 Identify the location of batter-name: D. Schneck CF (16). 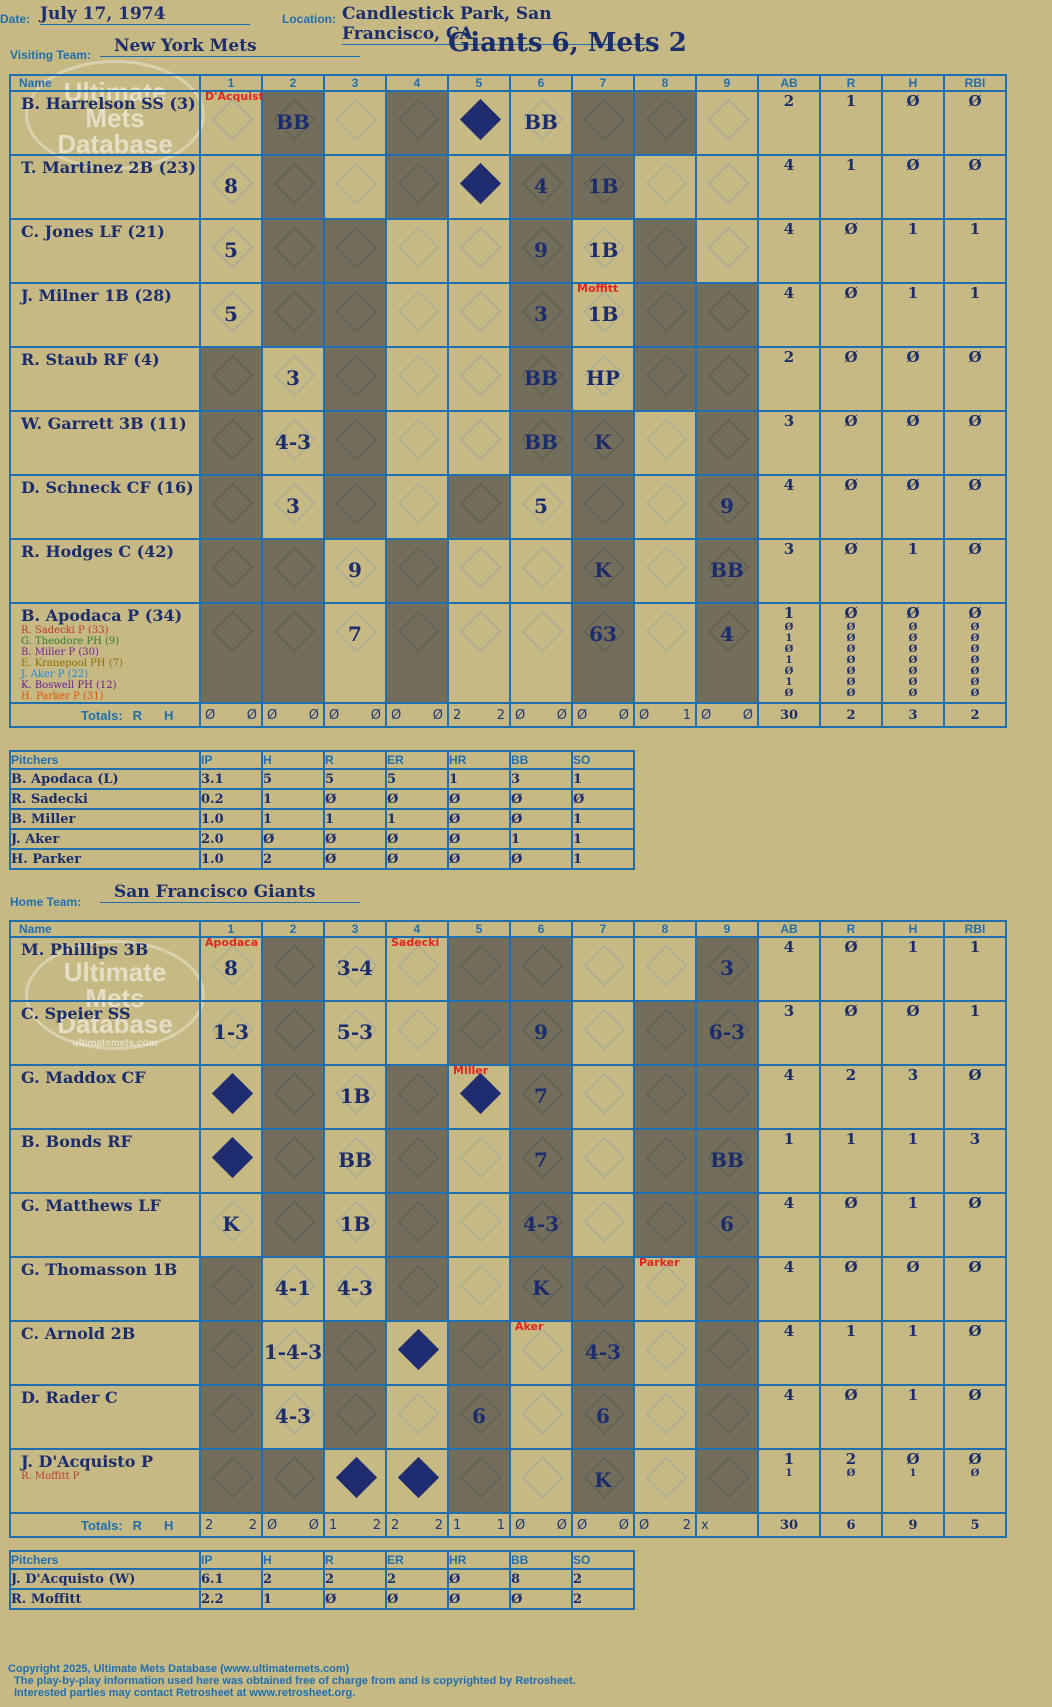
(107, 487).